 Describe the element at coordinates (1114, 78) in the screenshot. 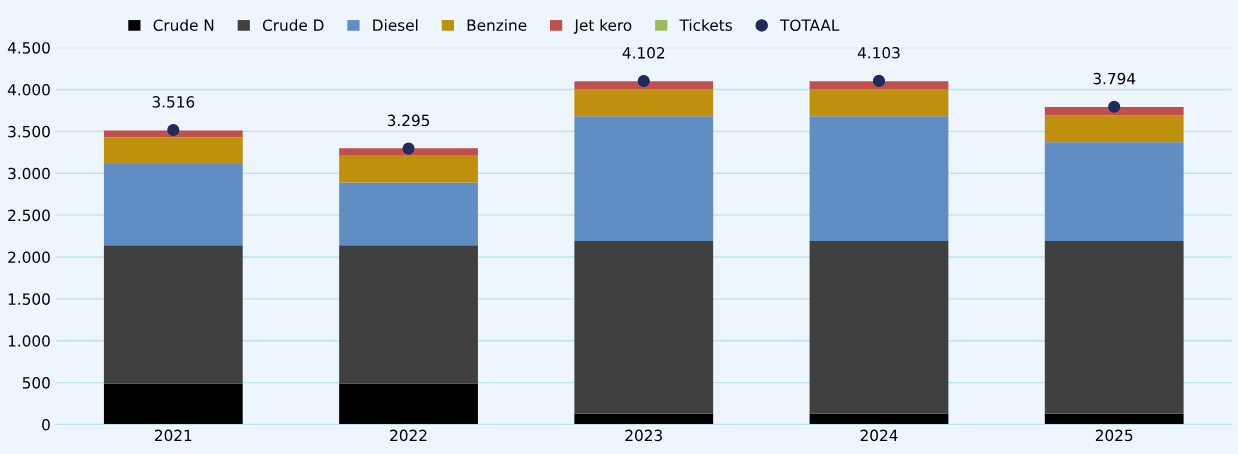

I see `data-label: 3.794` at that location.